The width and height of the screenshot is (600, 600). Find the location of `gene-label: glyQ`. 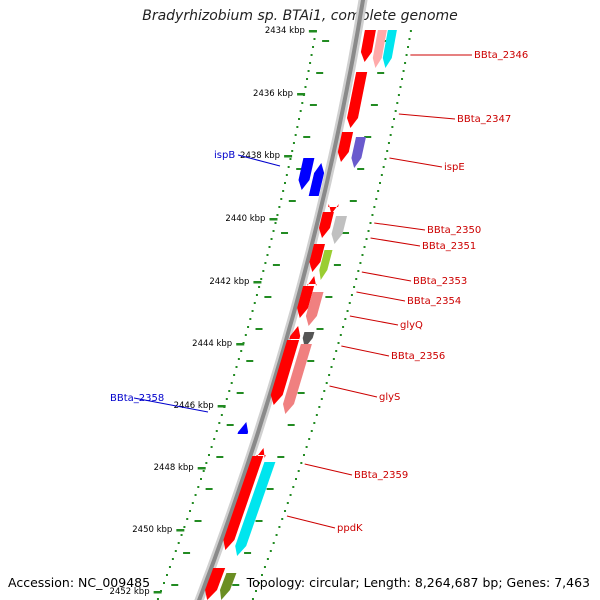

gene-label: glyQ is located at coordinates (411, 325).